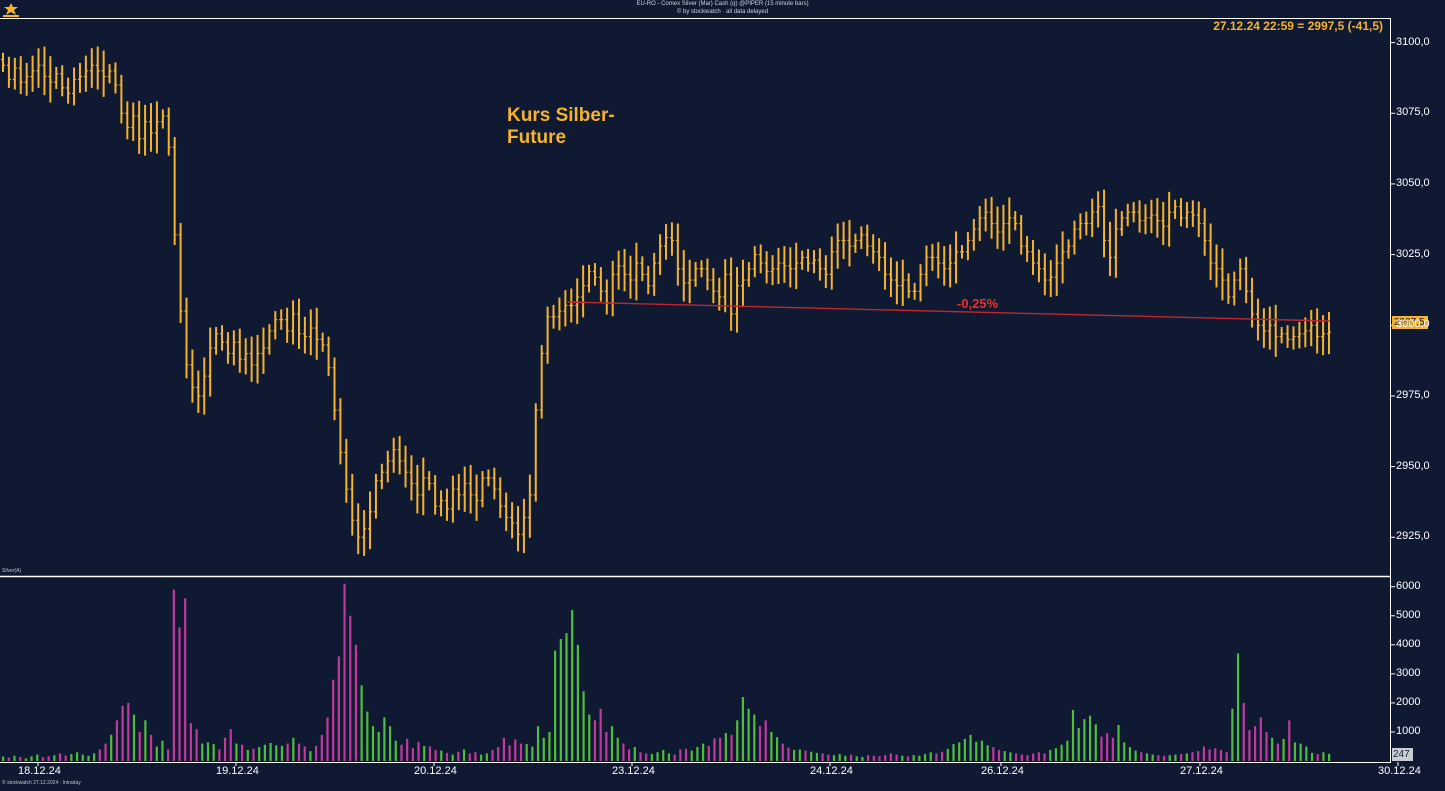 Image resolution: width=1445 pixels, height=791 pixels. Describe the element at coordinates (1413, 536) in the screenshot. I see `price-tick-label: 2925,0` at that location.